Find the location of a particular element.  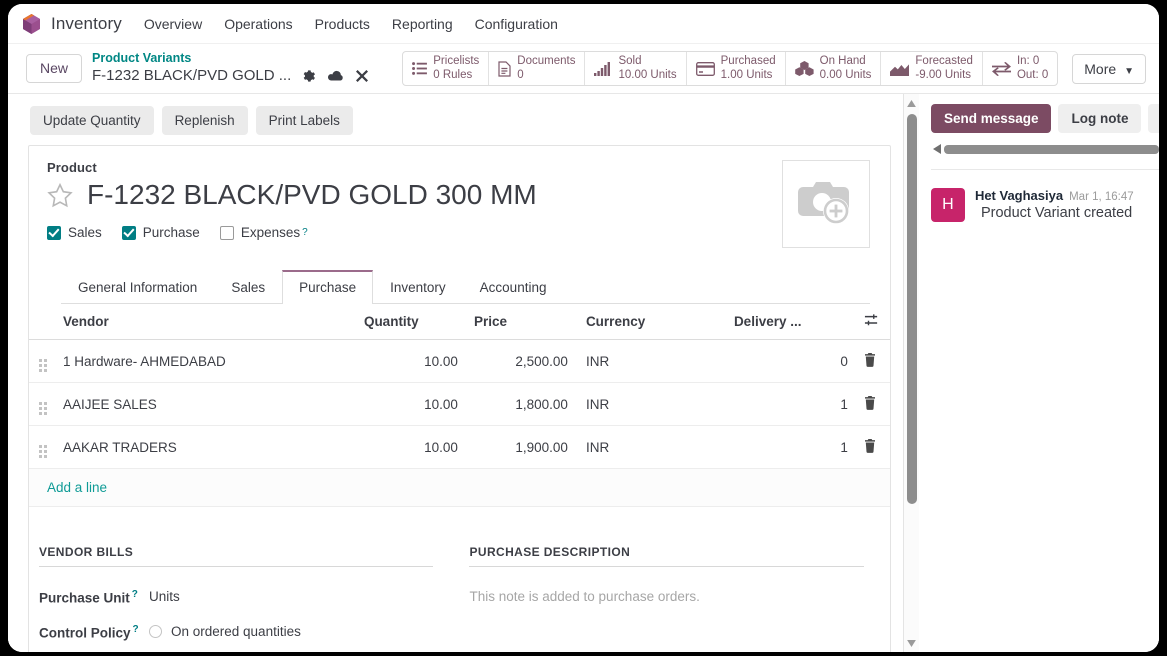

update-quantity-button: Update Quantity is located at coordinates (92, 120).